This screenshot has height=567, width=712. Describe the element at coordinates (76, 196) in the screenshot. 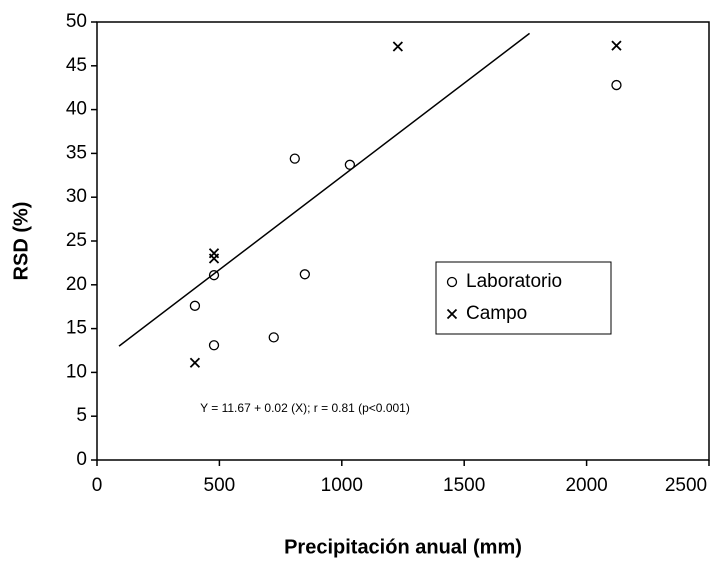

I see `y-tick-label: 30` at that location.